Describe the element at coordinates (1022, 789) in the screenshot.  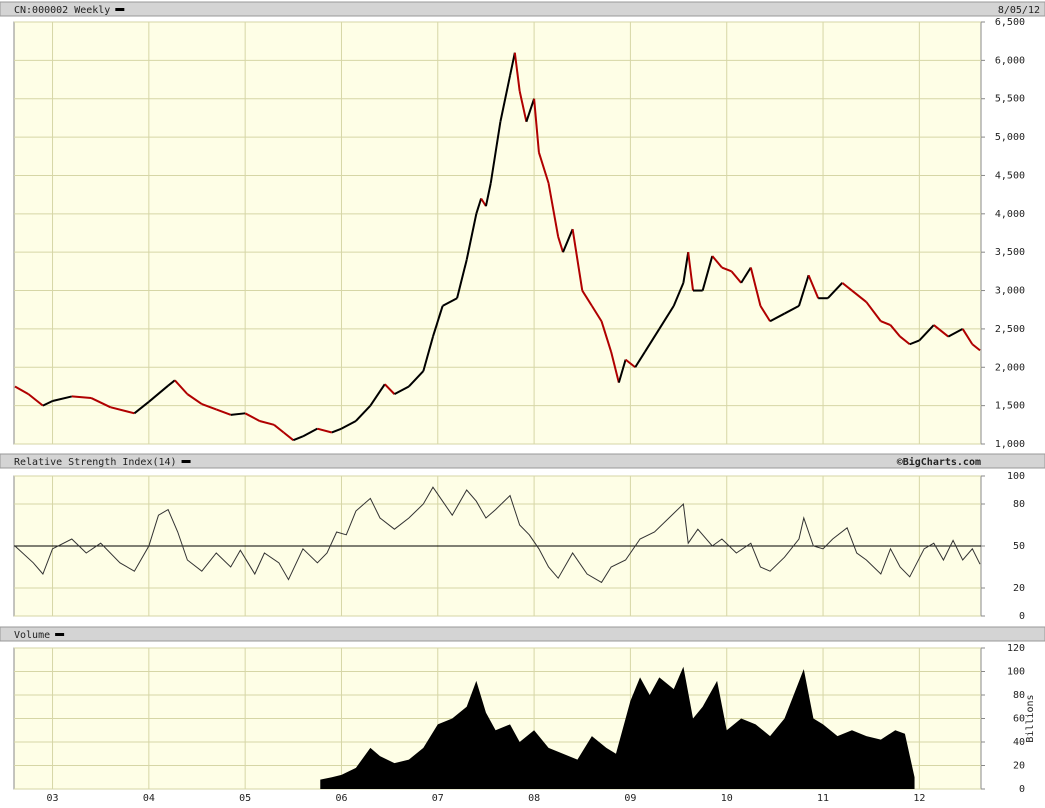
I see `y-tick-label: 0` at that location.